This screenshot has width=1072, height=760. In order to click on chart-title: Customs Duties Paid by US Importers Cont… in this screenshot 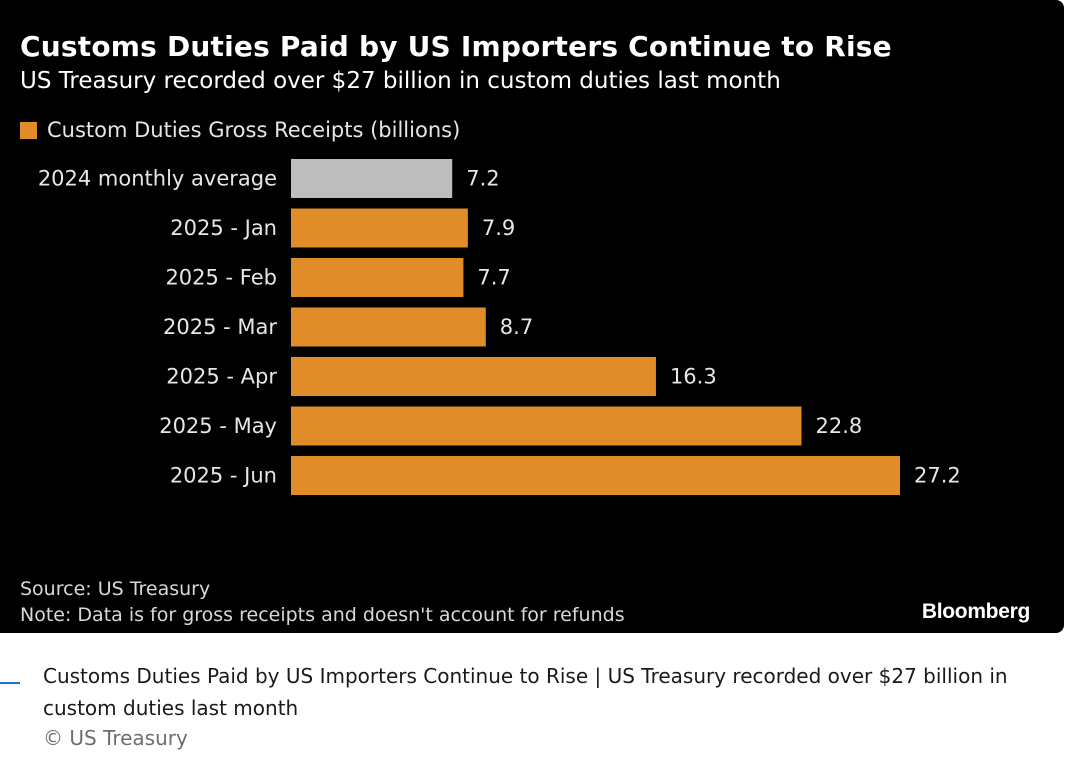, I will do `click(456, 46)`.